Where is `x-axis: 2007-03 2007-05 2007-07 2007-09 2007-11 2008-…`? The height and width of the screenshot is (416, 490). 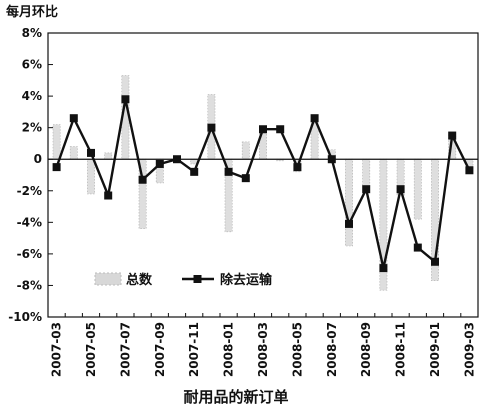
x-axis: 2007-03 2007-05 2007-07 2007-09 2007-11 2008-… is located at coordinates (263, 345).